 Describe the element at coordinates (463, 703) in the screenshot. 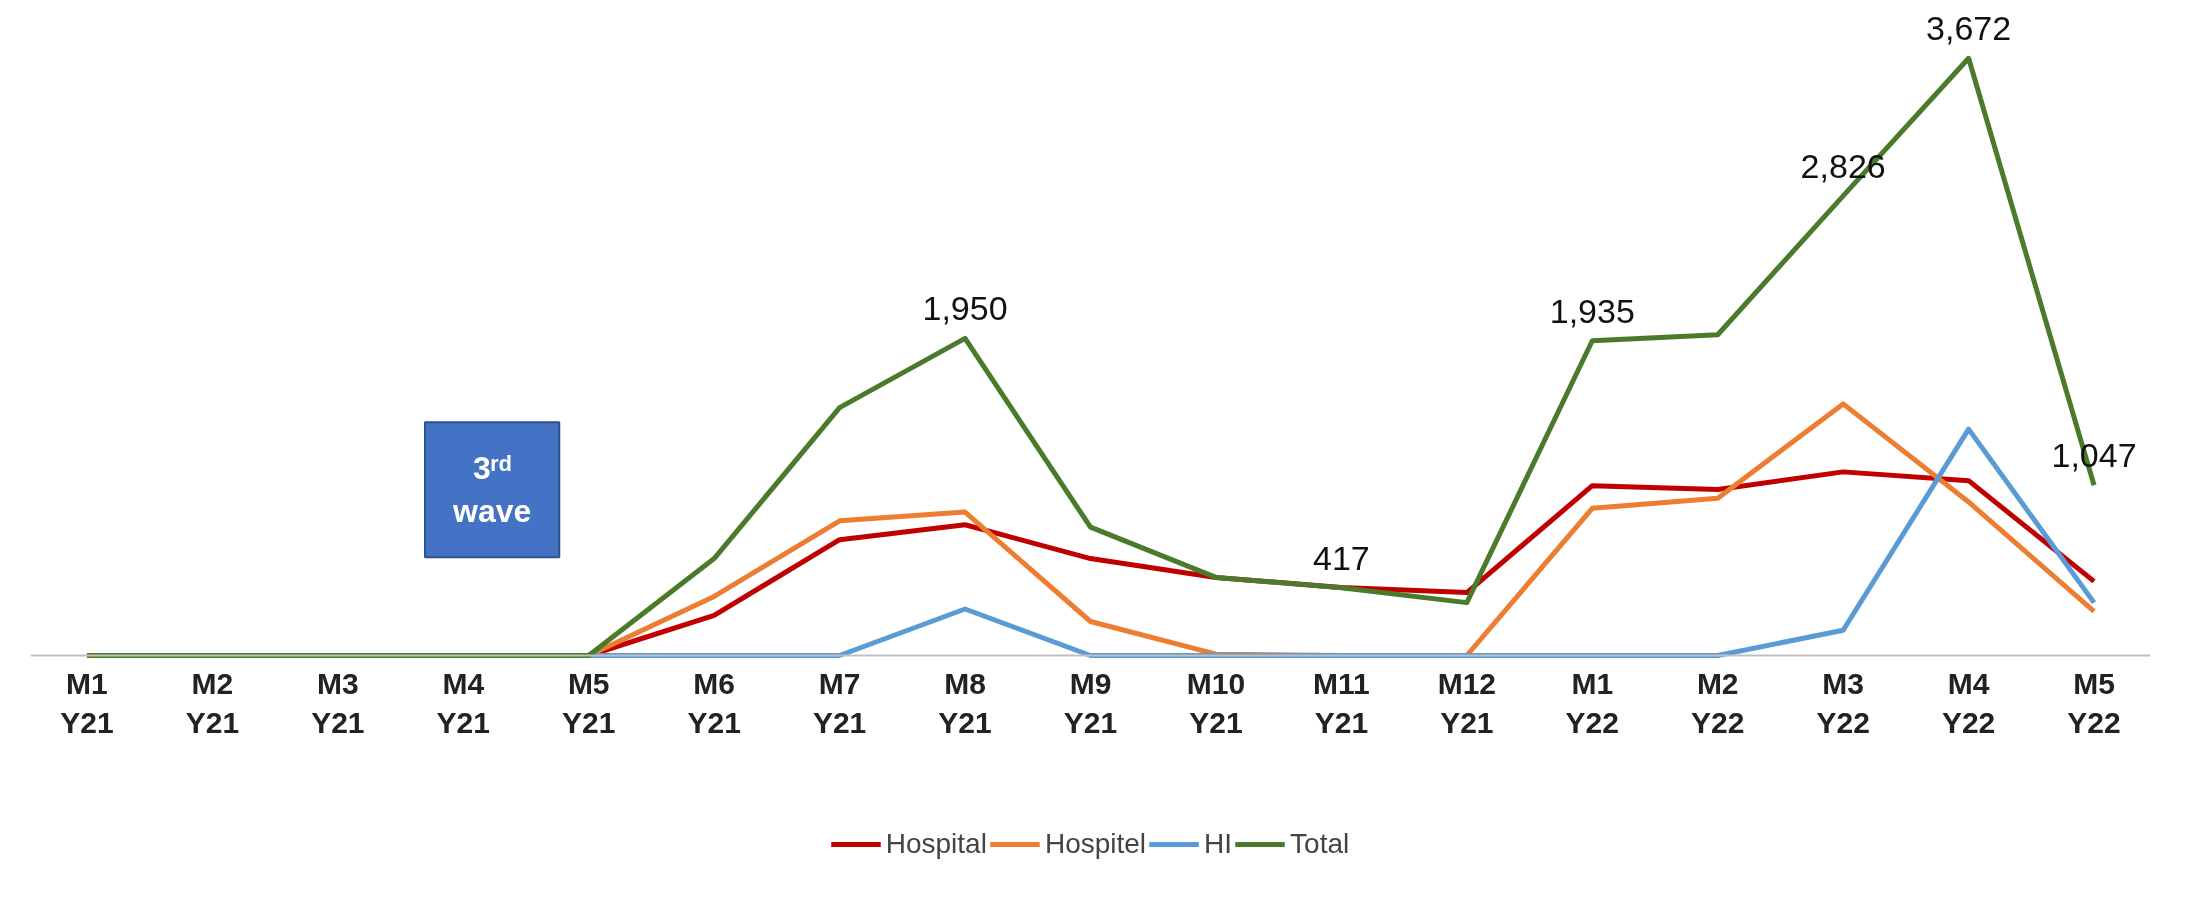

I see `x-tick-label: M4 Y21` at that location.